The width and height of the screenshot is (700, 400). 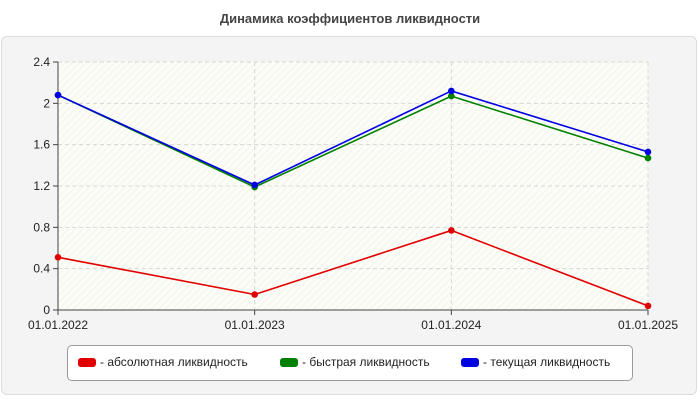 What do you see at coordinates (470, 362) in the screenshot?
I see `legend-swatch-current` at bounding box center [470, 362].